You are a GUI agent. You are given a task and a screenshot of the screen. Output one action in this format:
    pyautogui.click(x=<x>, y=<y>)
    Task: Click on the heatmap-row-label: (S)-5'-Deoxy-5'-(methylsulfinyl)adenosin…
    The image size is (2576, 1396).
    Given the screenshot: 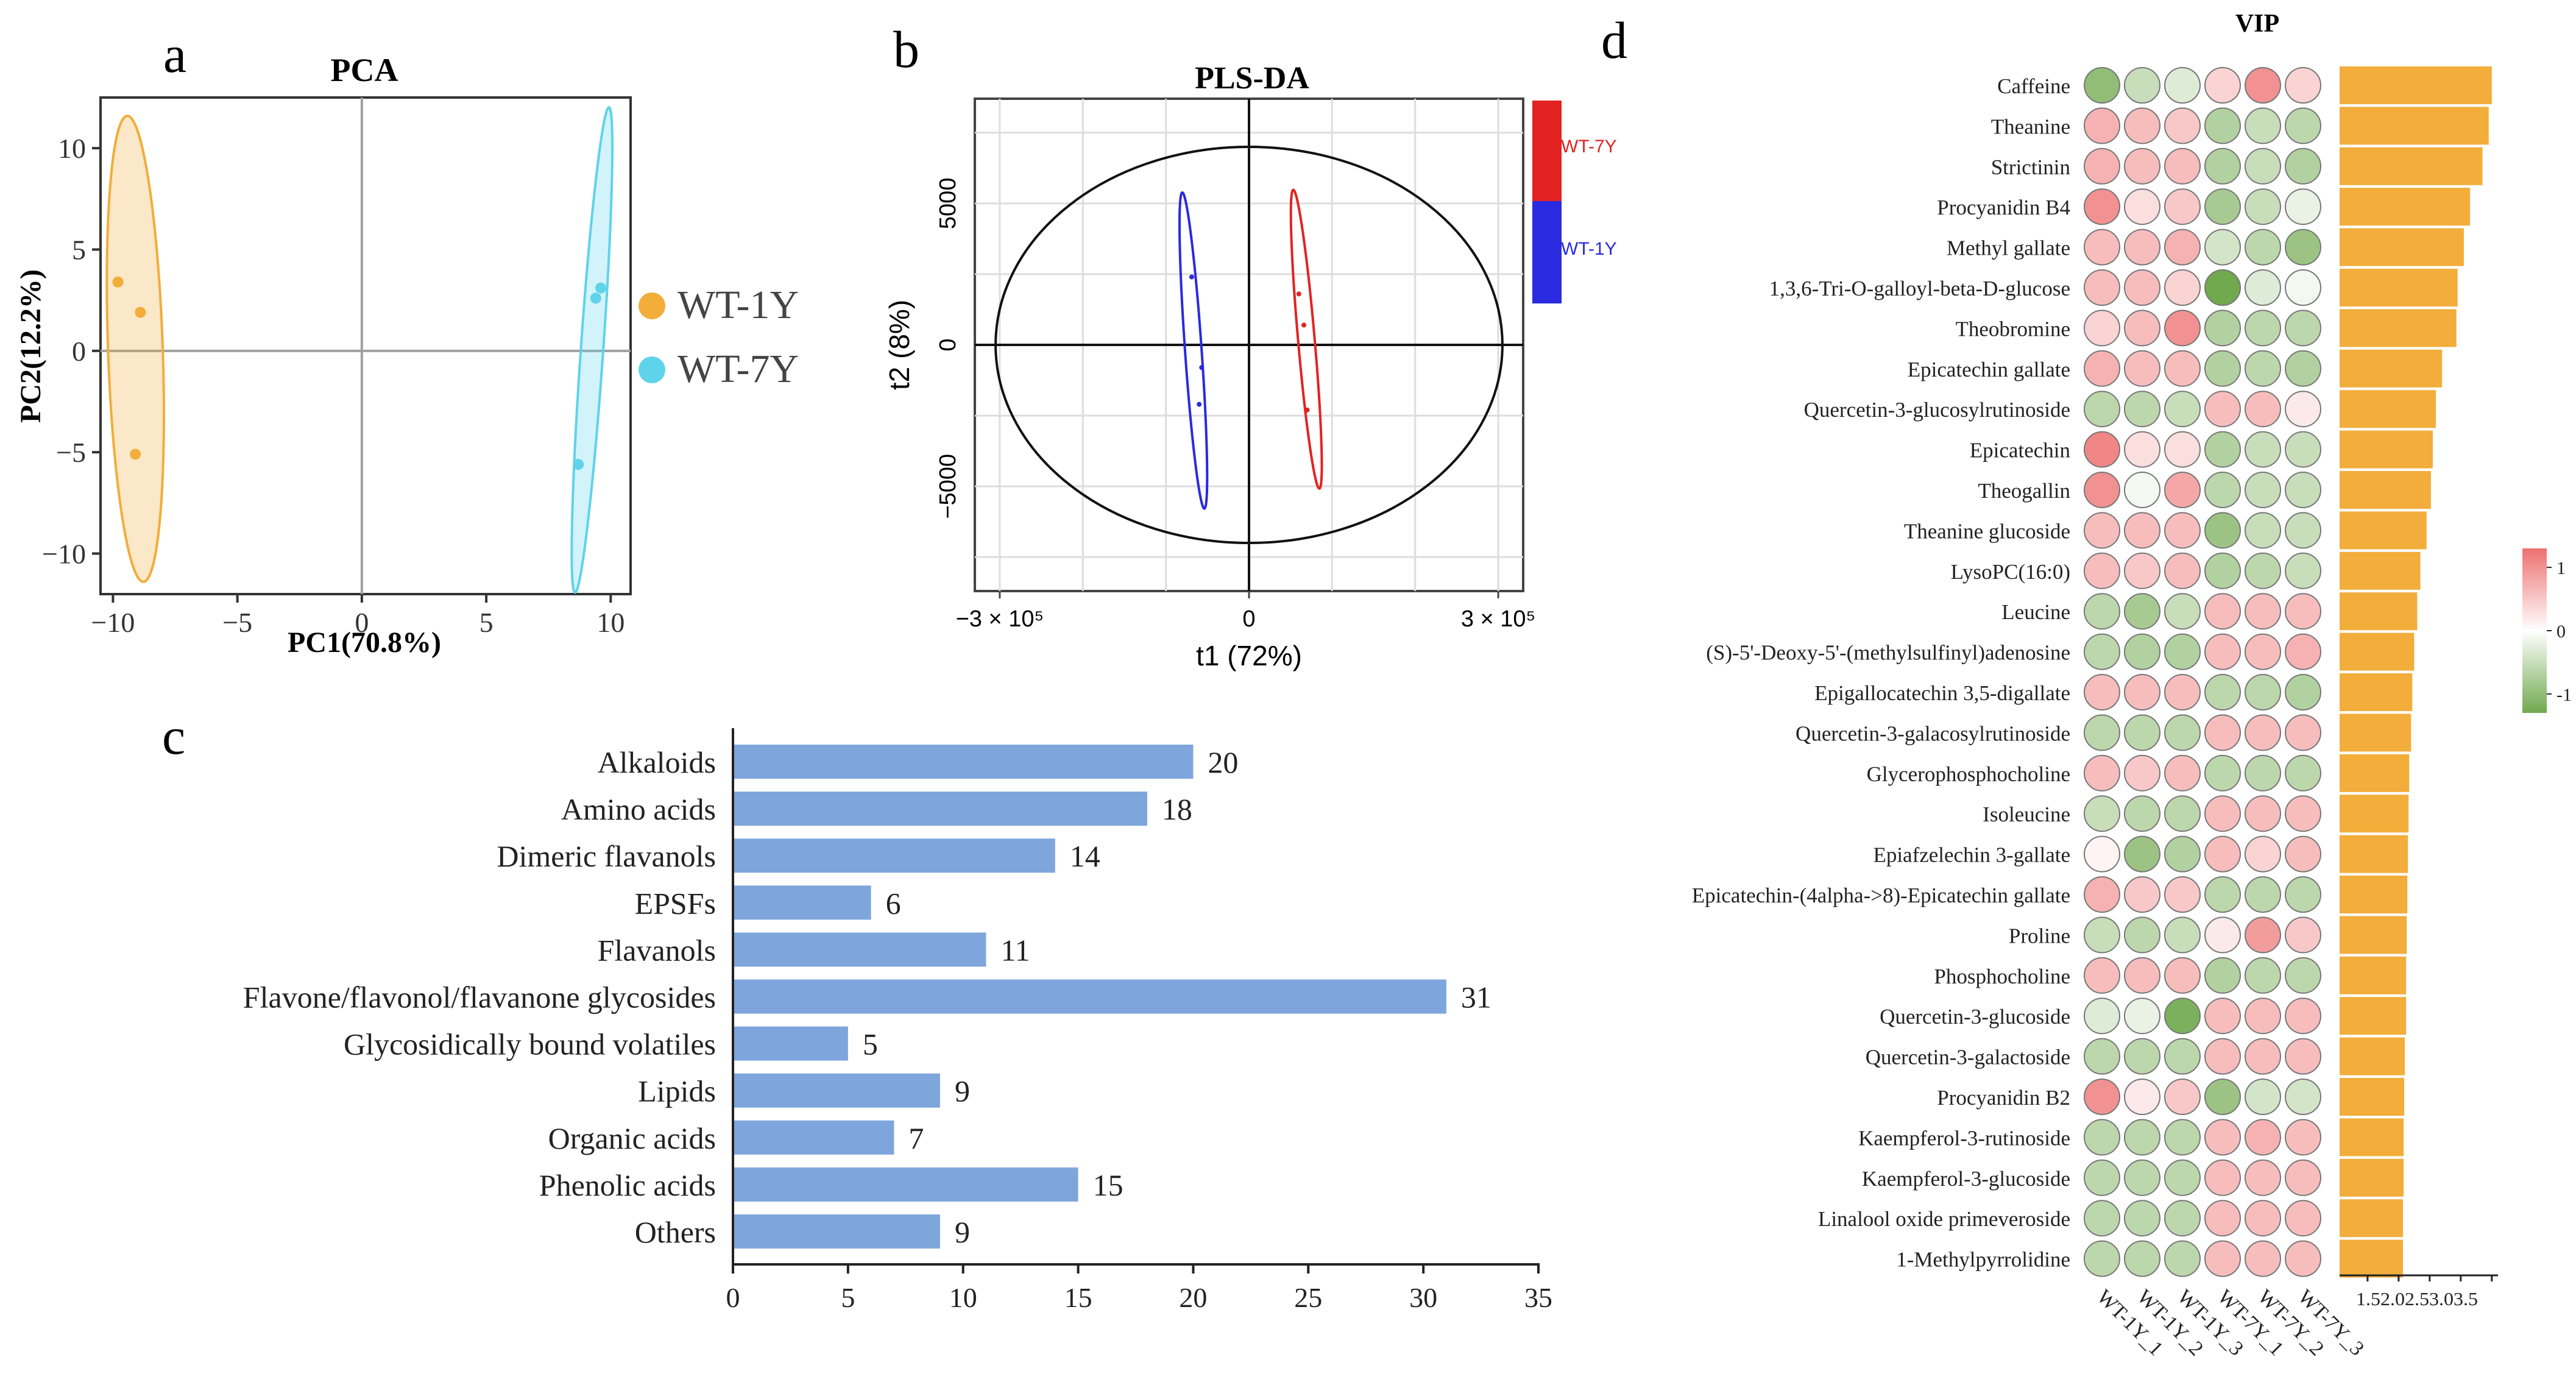 What is the action you would take?
    pyautogui.click(x=1888, y=653)
    